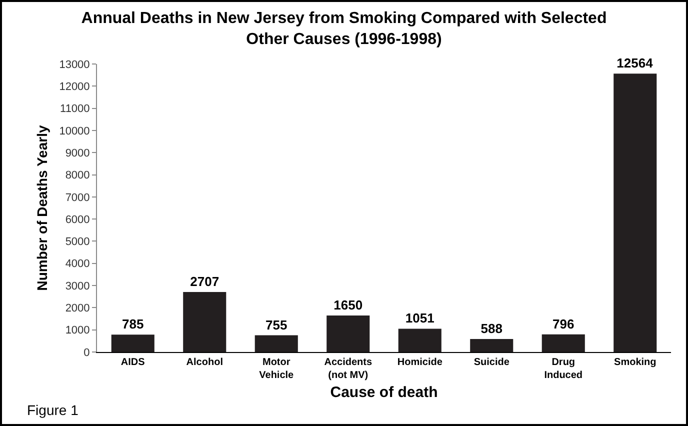 The width and height of the screenshot is (688, 426). What do you see at coordinates (420, 362) in the screenshot?
I see `x-tick-label: Homicide` at bounding box center [420, 362].